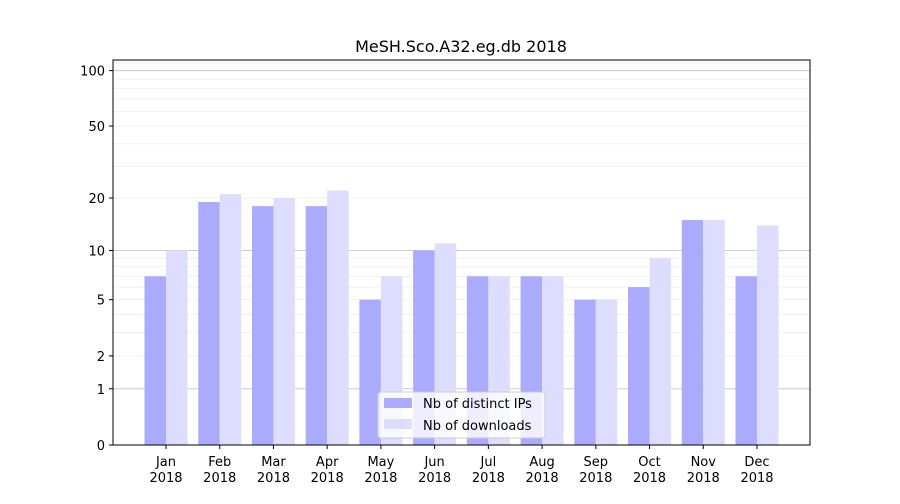 This screenshot has width=900, height=504. What do you see at coordinates (477, 404) in the screenshot?
I see `legend-label-ips: Nb of distinct IPs` at bounding box center [477, 404].